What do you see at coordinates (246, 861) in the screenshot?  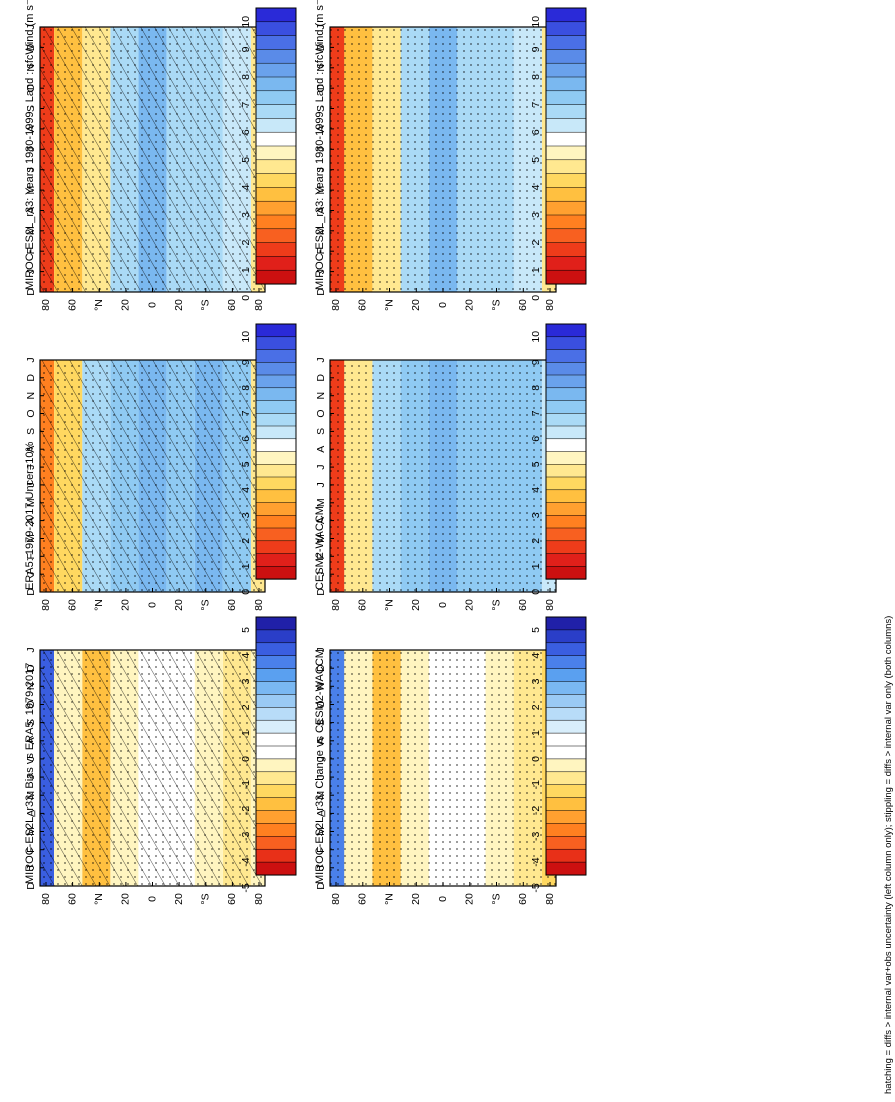 I see `colorbar-tick-label: -4` at bounding box center [246, 861].